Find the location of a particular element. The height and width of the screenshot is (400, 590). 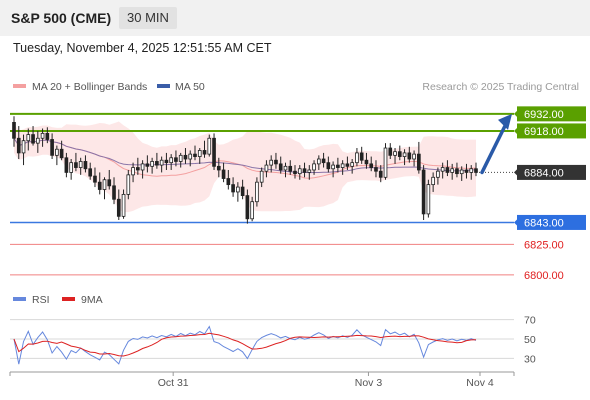

rsi-lines is located at coordinates (245, 345).